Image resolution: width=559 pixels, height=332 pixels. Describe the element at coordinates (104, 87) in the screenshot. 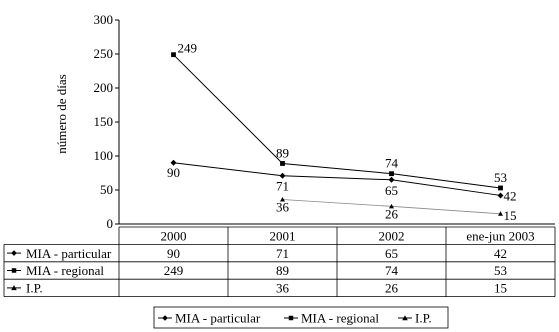

I see `y-tick-label: 200` at that location.